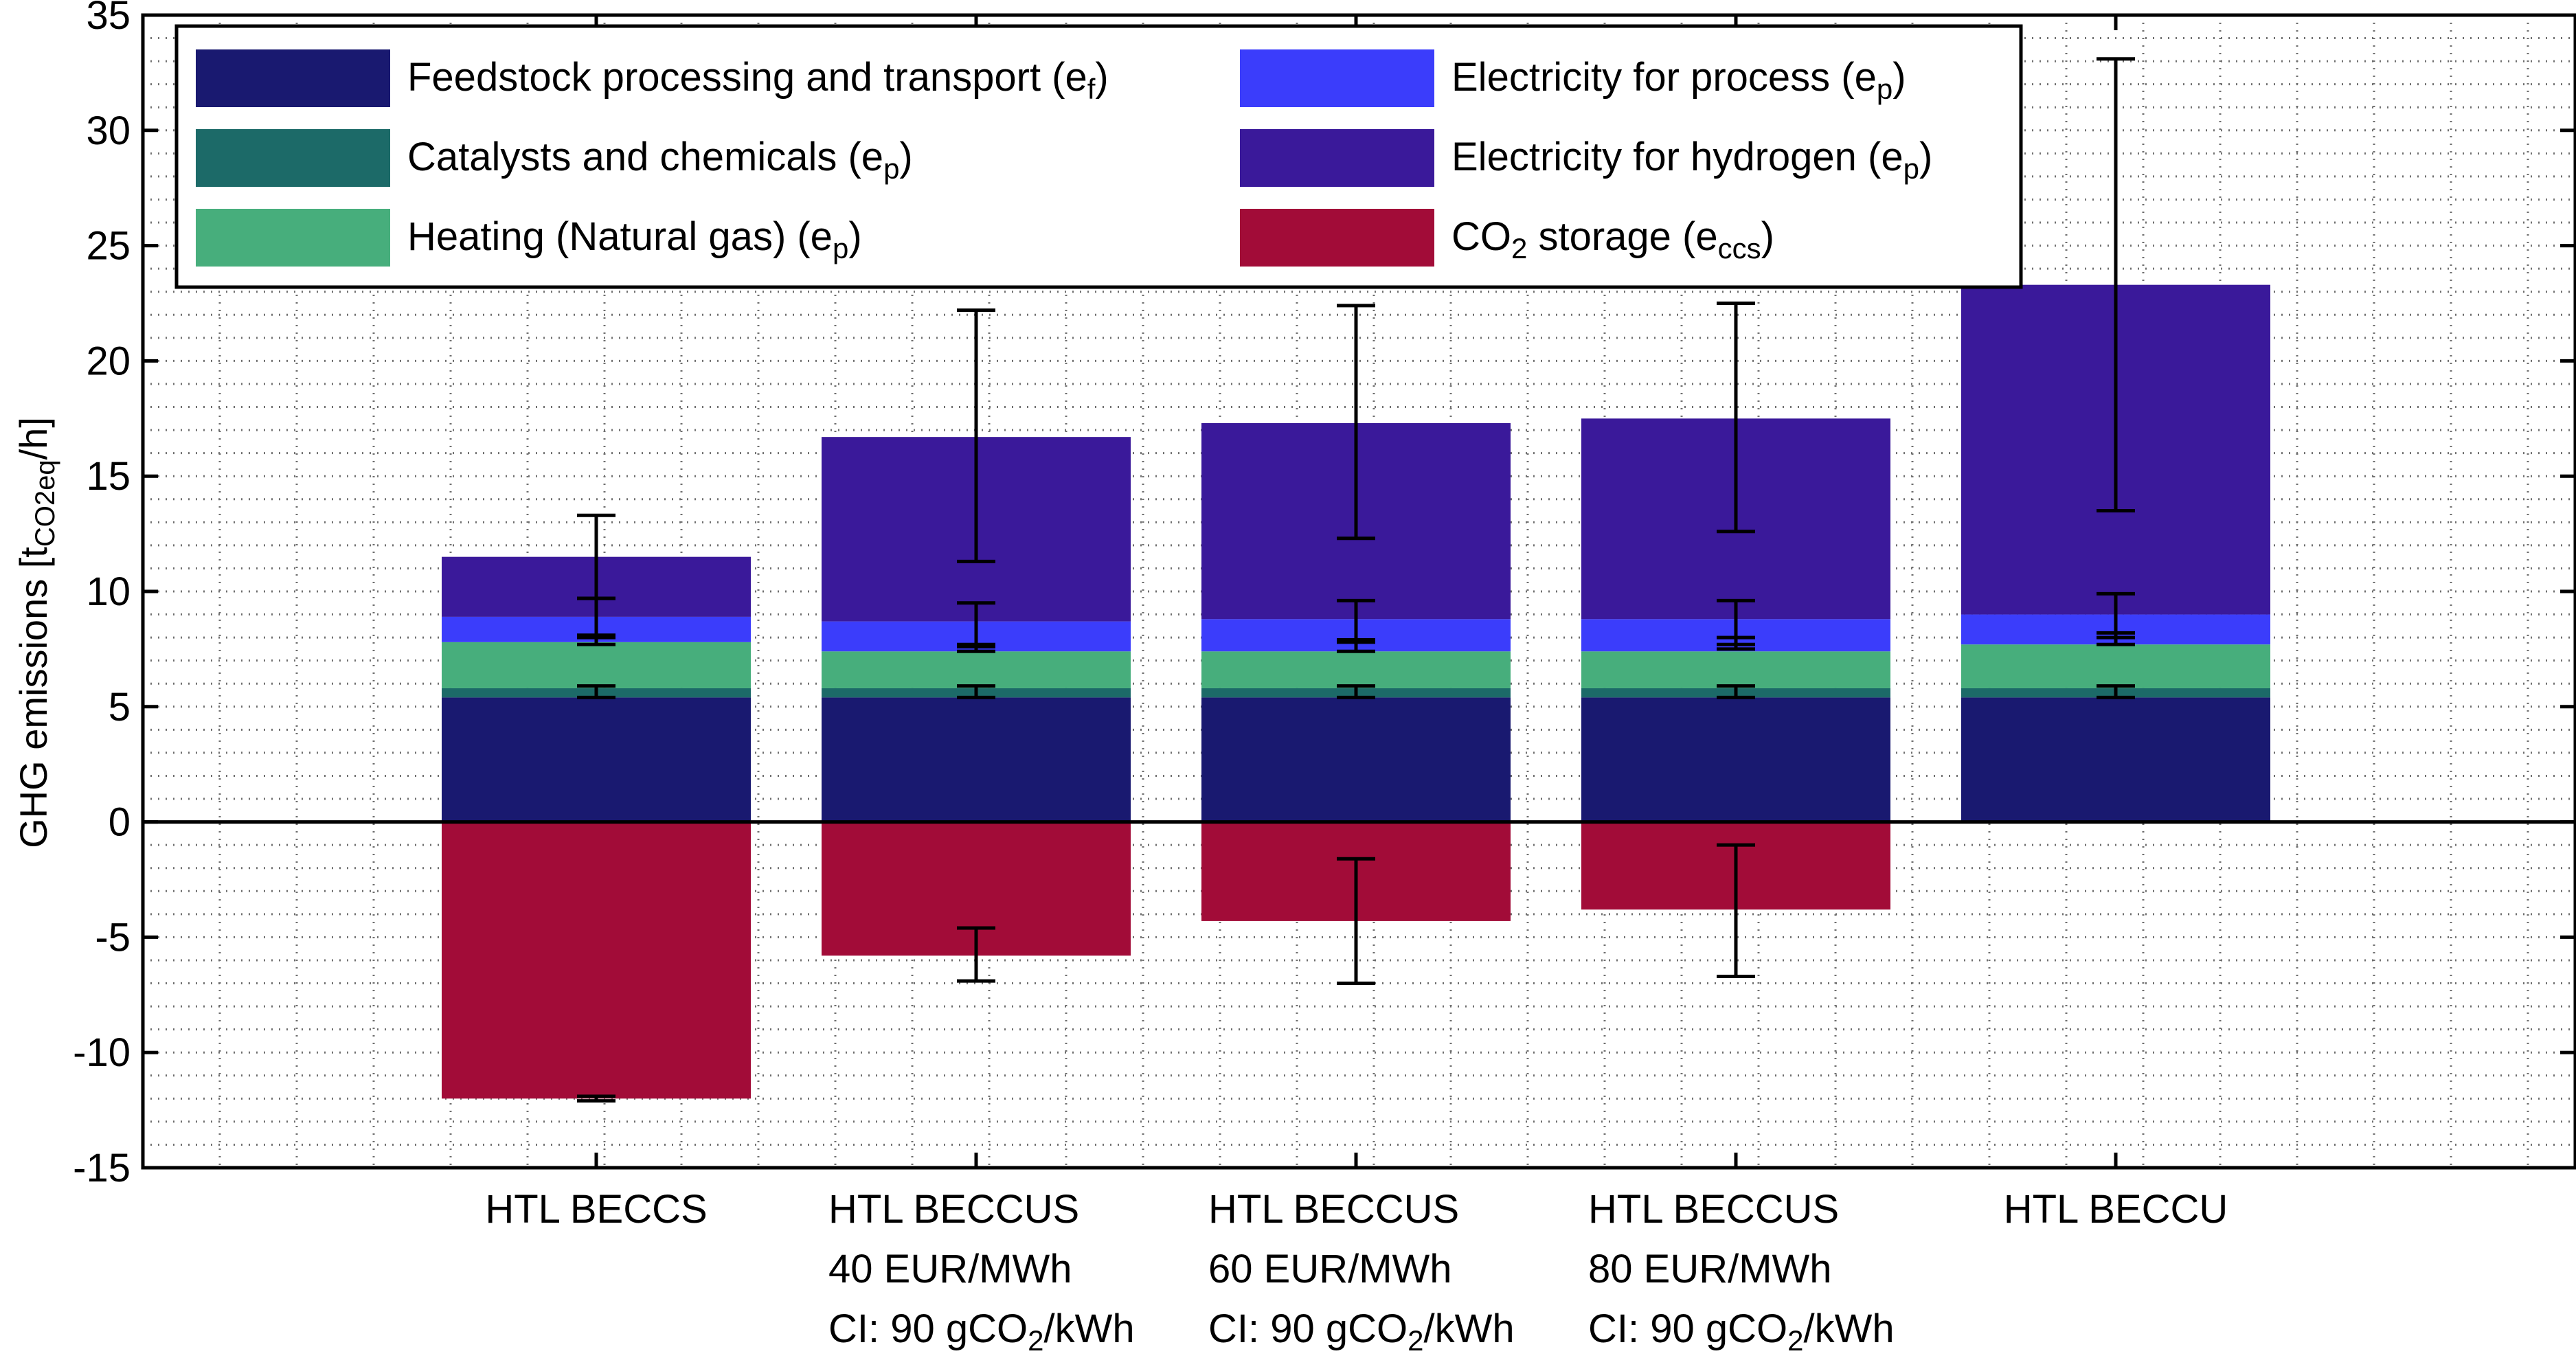 This screenshot has width=2576, height=1358. Describe the element at coordinates (2116, 1209) in the screenshot. I see `category-label-line: HTL BECCU` at that location.